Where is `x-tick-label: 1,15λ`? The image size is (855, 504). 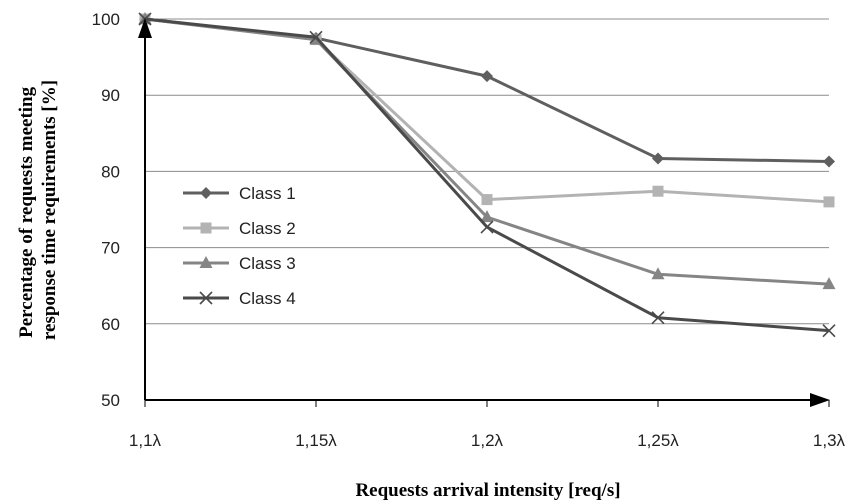 x-tick-label: 1,15λ is located at coordinates (316, 440).